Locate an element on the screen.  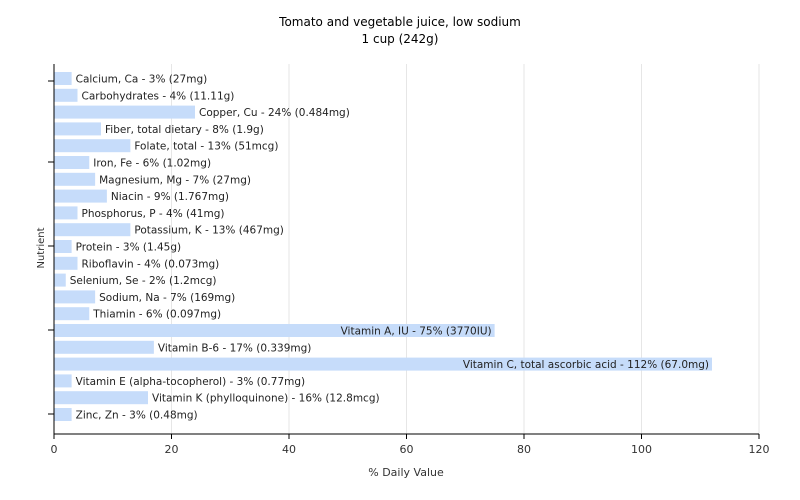
x-ticks-group: 0 20 40 60 80 100 120 is located at coordinates (410, 445).